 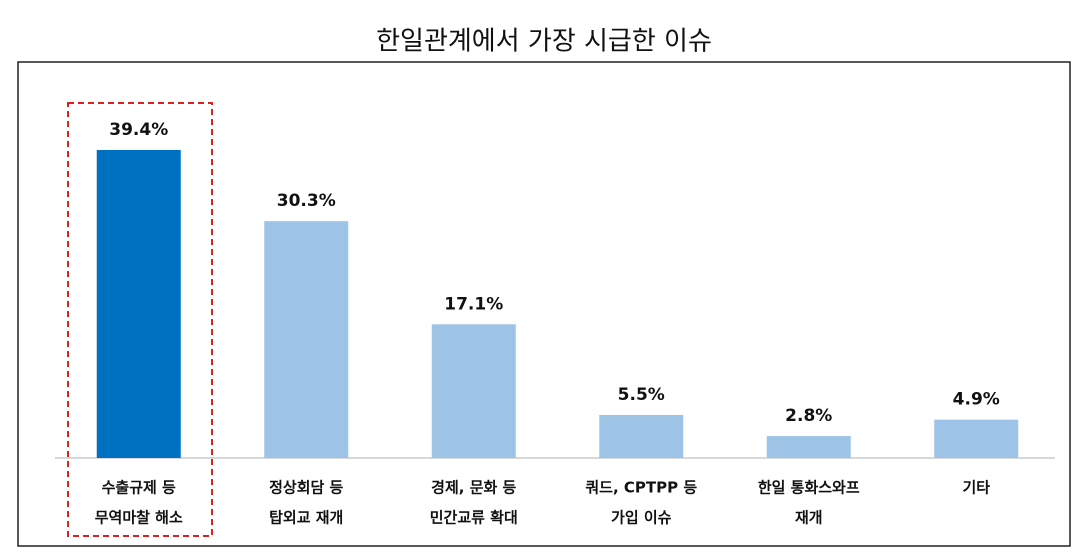 What do you see at coordinates (641, 518) in the screenshot?
I see `x-tick-label: 가입 이슈` at bounding box center [641, 518].